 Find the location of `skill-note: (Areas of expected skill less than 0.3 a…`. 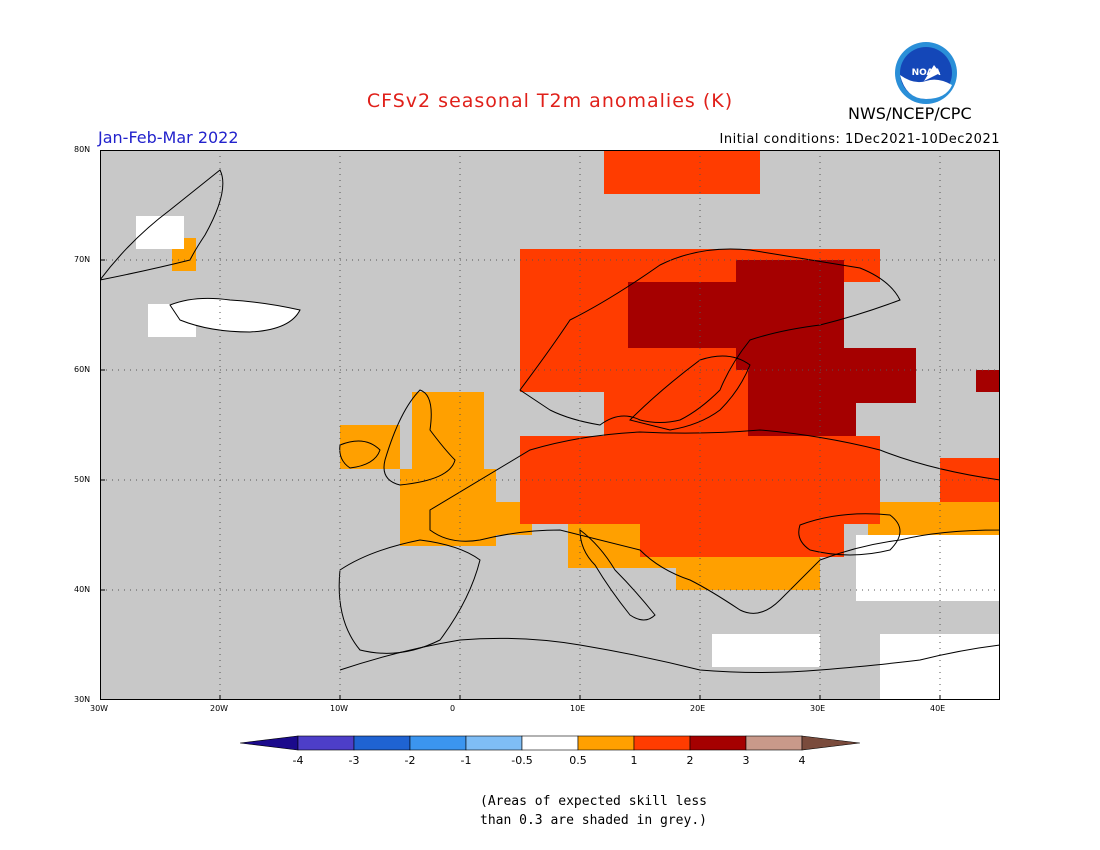

skill-note: (Areas of expected skill less than 0.3 a… is located at coordinates (593, 811).